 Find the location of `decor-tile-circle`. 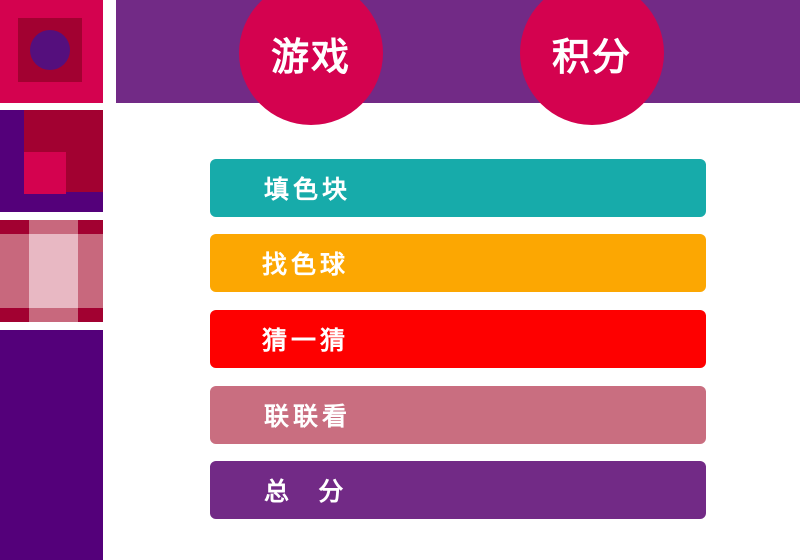

decor-tile-circle is located at coordinates (51, 51).